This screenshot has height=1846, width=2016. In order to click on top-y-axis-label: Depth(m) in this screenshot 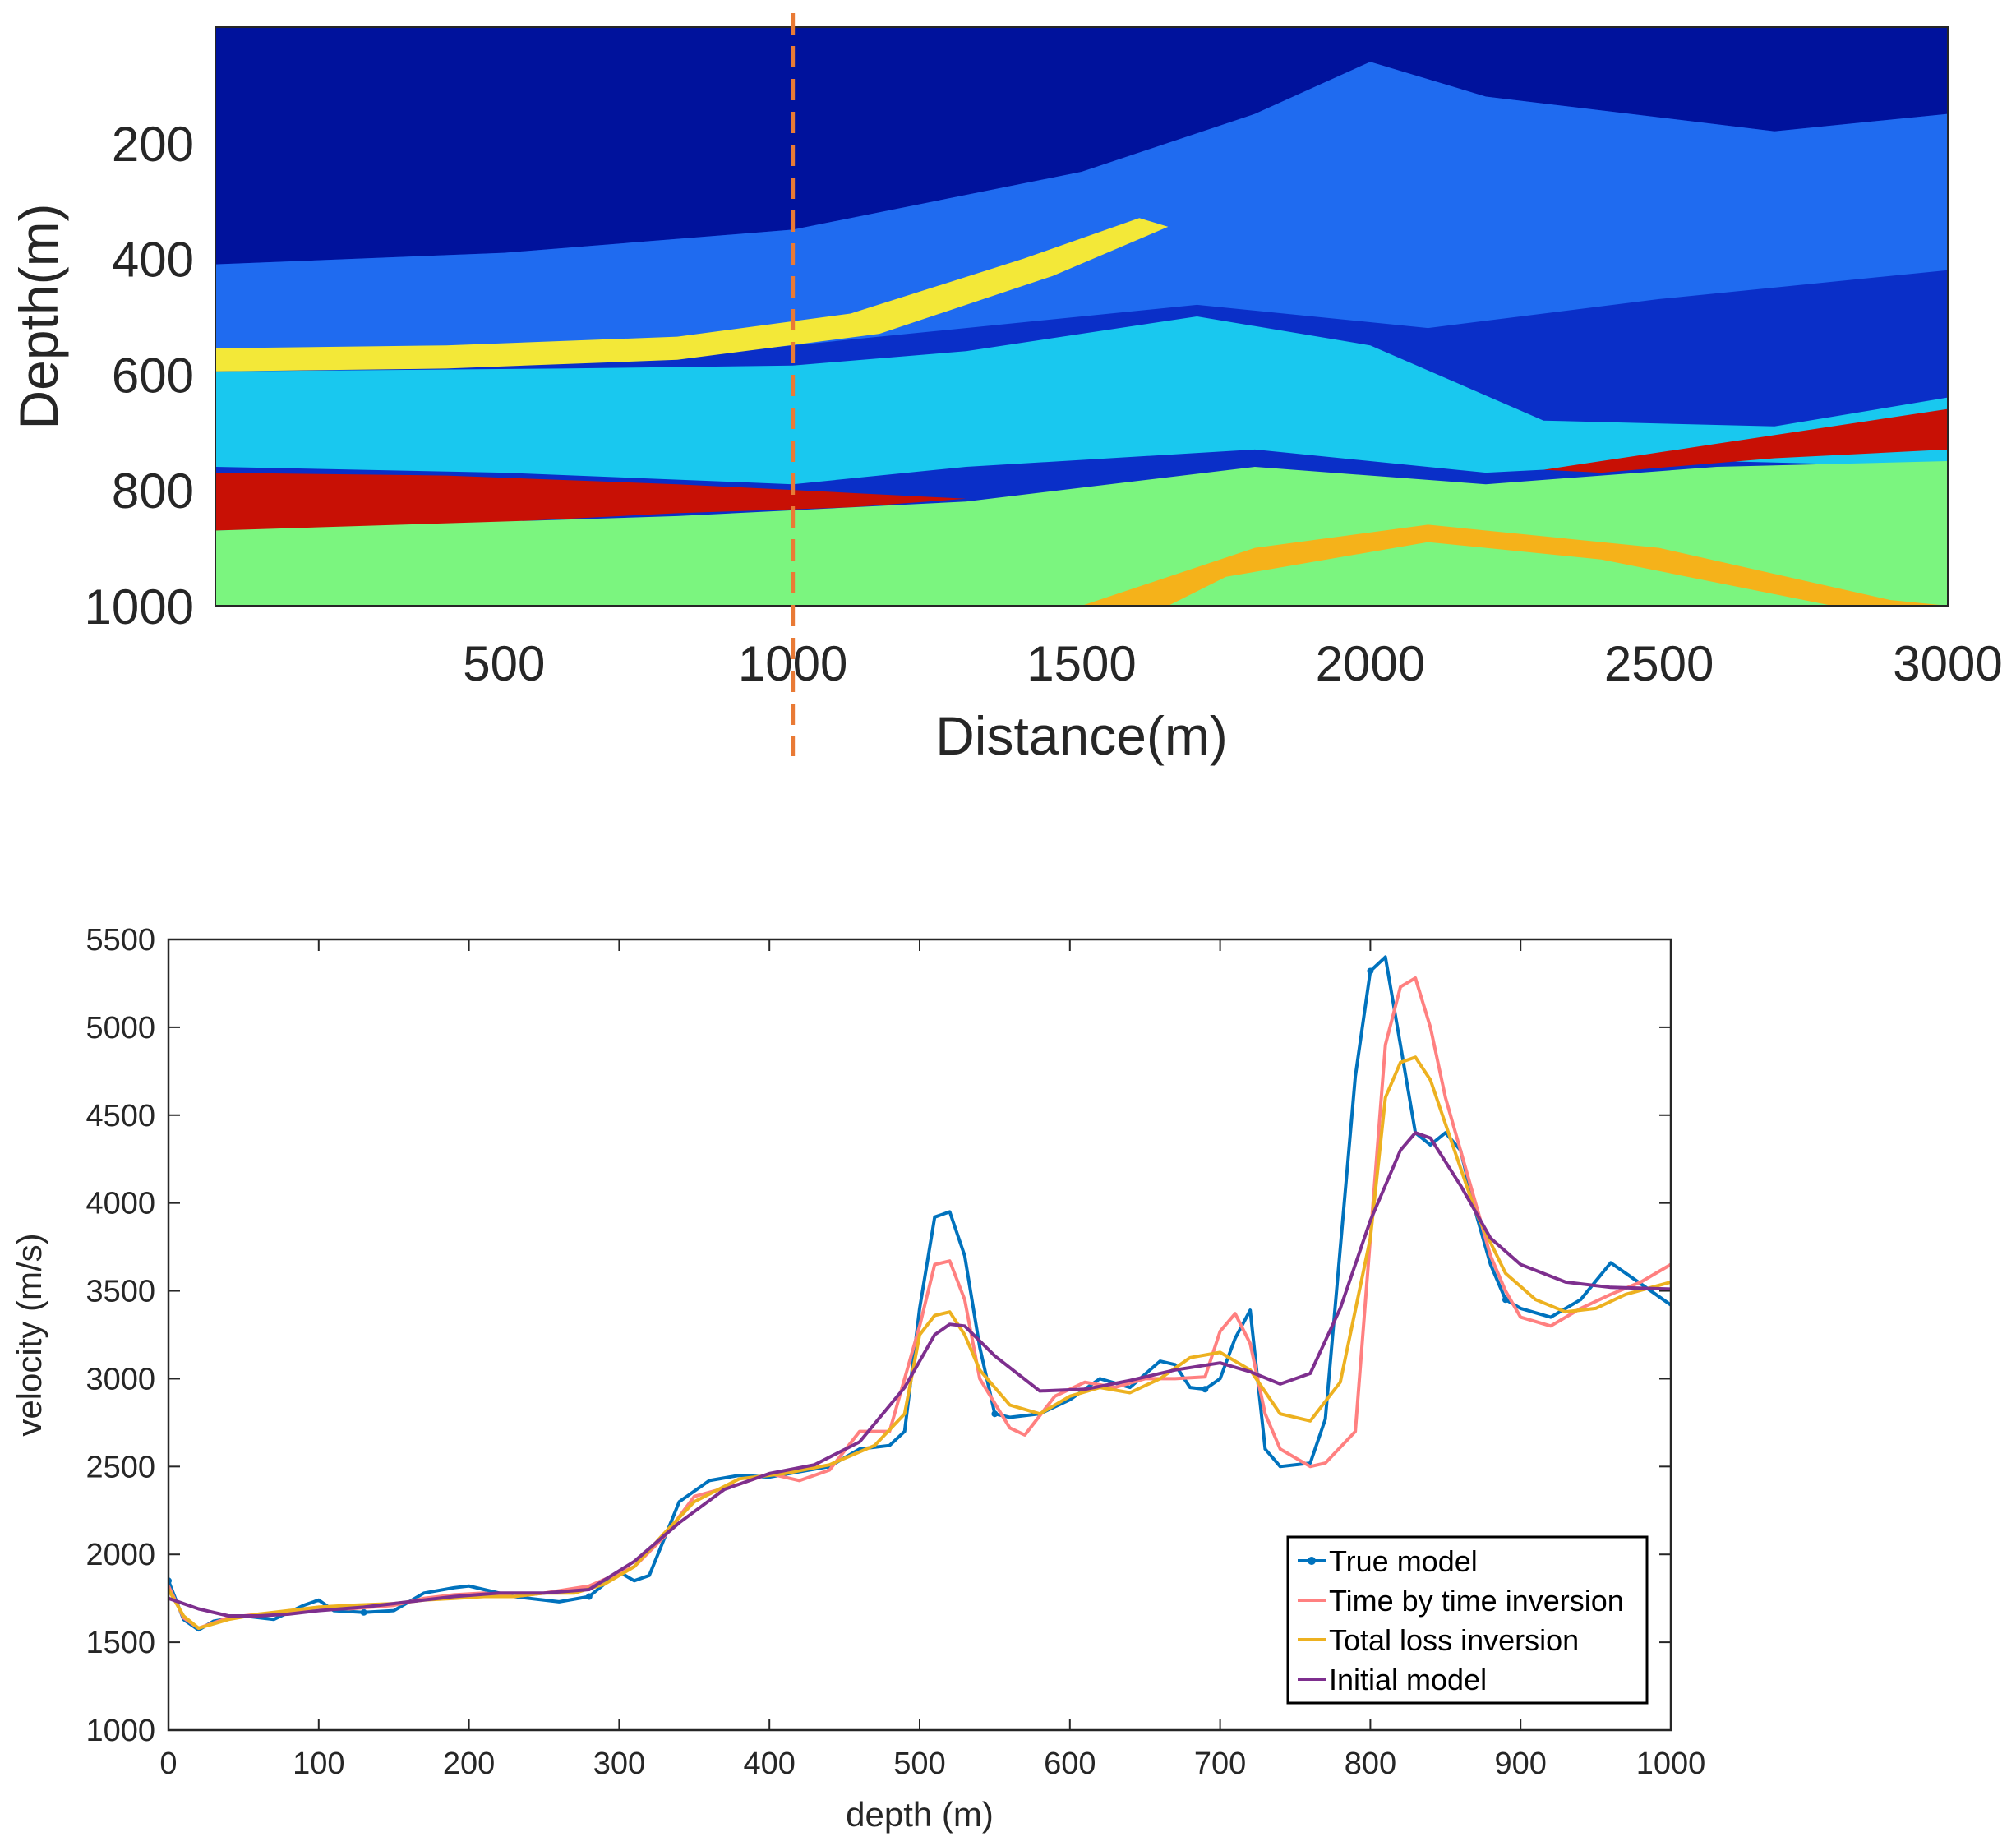, I will do `click(39, 316)`.